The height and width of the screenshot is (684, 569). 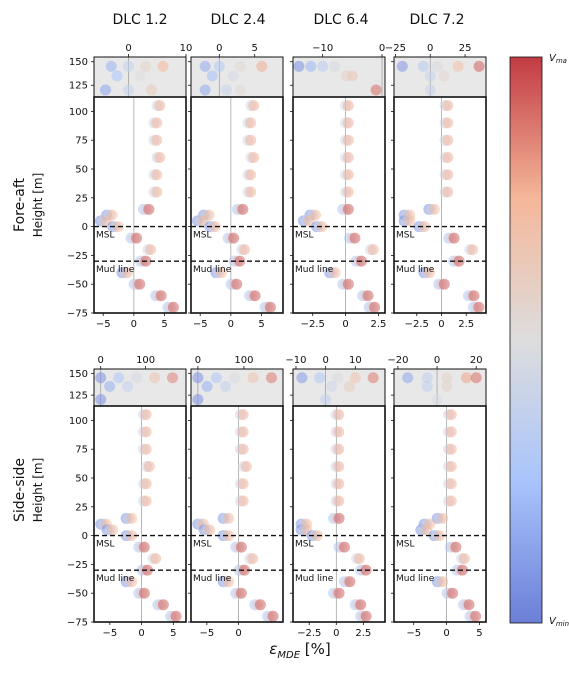 I want to click on ytick-label-r2c1-3: 0, so click(x=85, y=536).